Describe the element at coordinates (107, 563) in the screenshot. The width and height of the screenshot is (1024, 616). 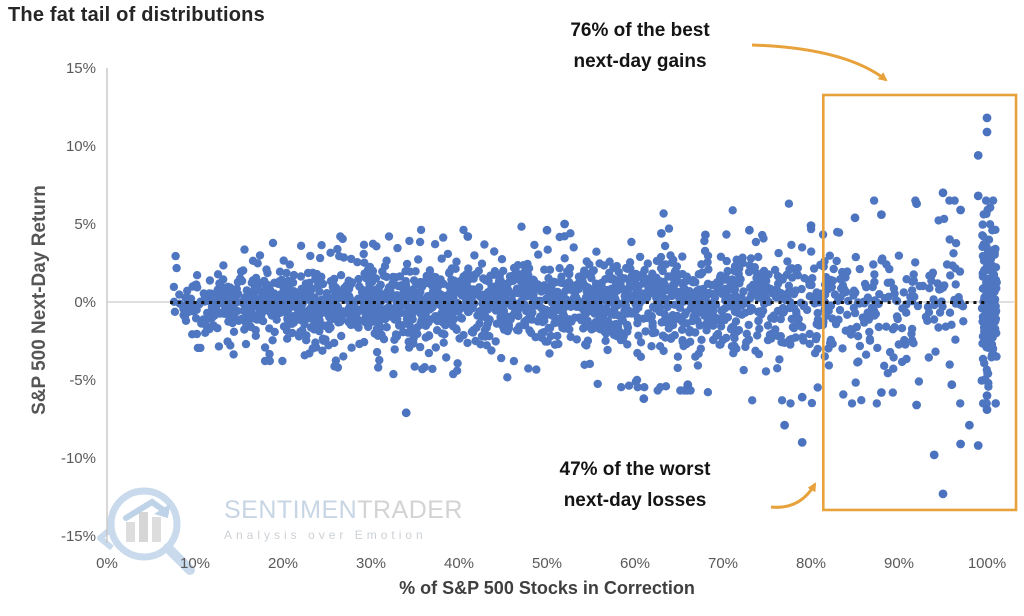
I see `x-tick-label: 0%` at that location.